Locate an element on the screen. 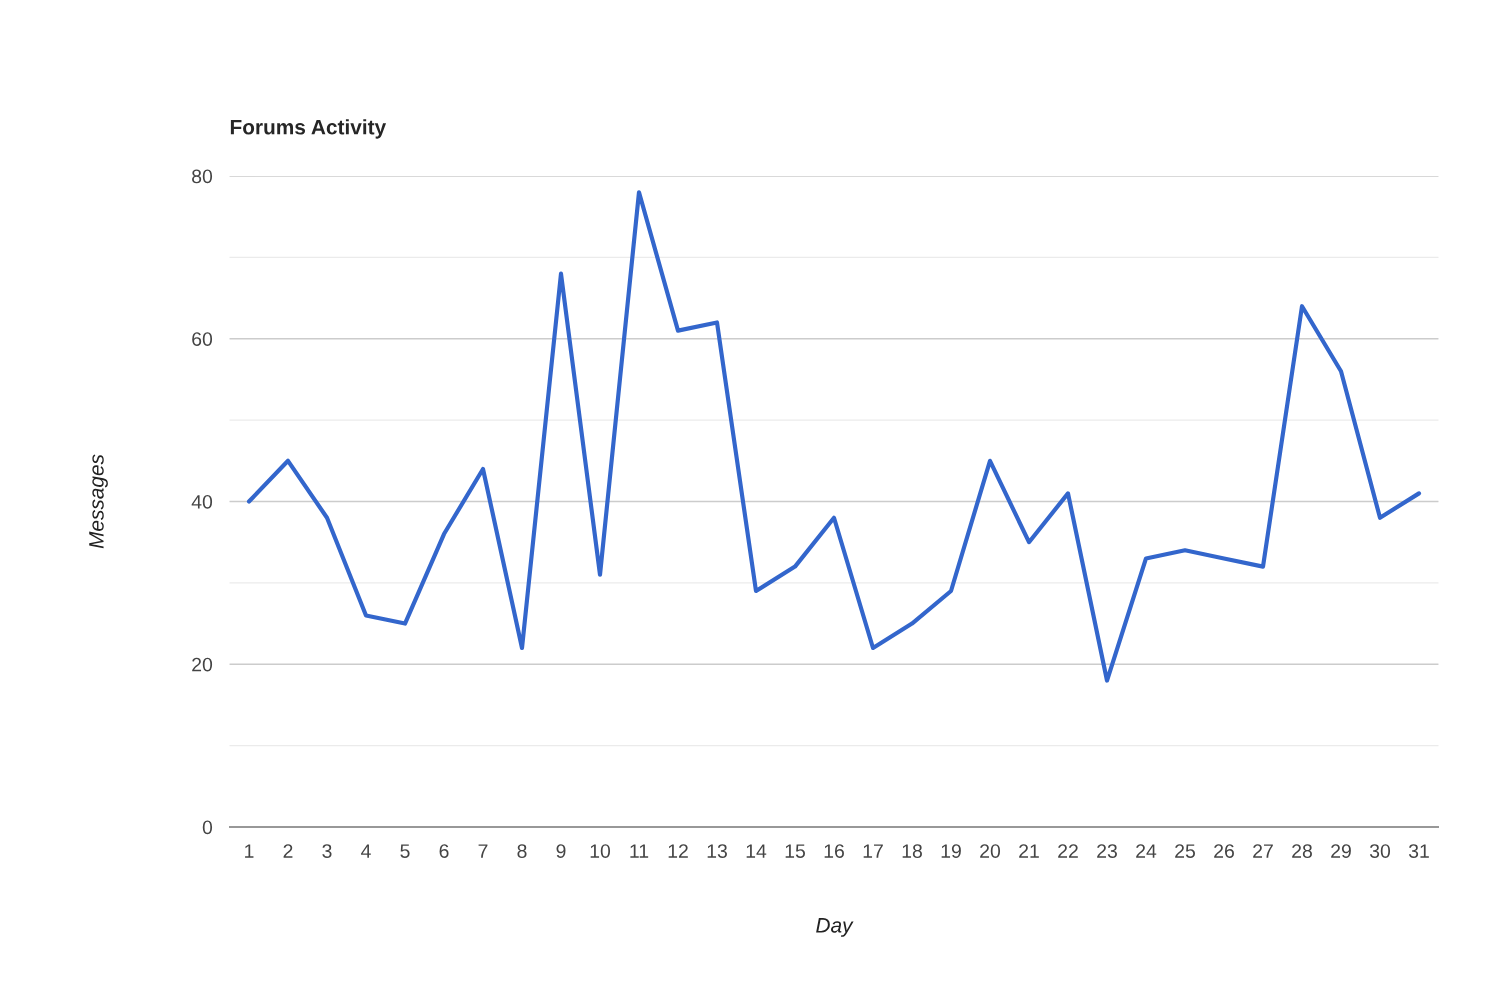  x-tick-label: 30 is located at coordinates (1380, 851).